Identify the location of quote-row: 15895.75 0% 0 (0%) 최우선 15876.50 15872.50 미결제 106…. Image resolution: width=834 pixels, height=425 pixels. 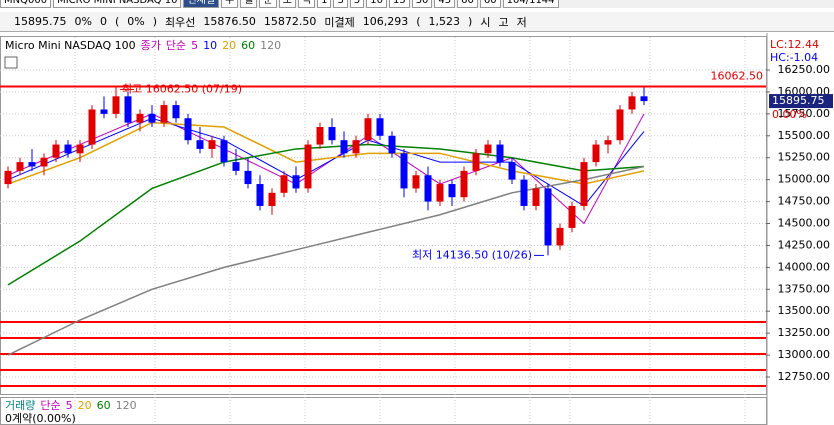
(417, 22).